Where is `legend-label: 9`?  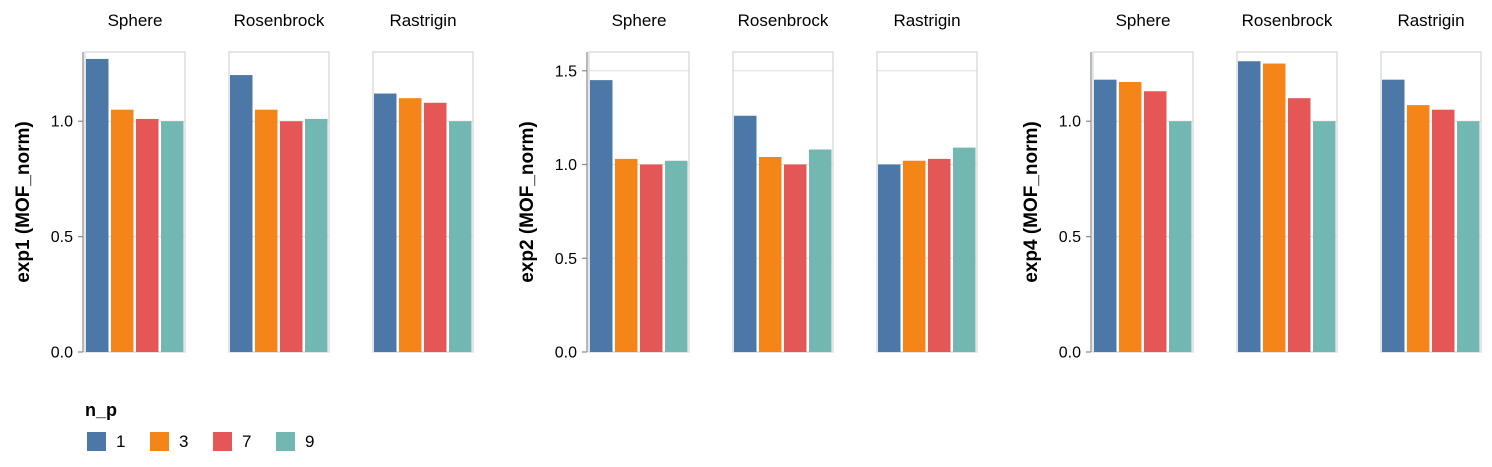 legend-label: 9 is located at coordinates (309, 441).